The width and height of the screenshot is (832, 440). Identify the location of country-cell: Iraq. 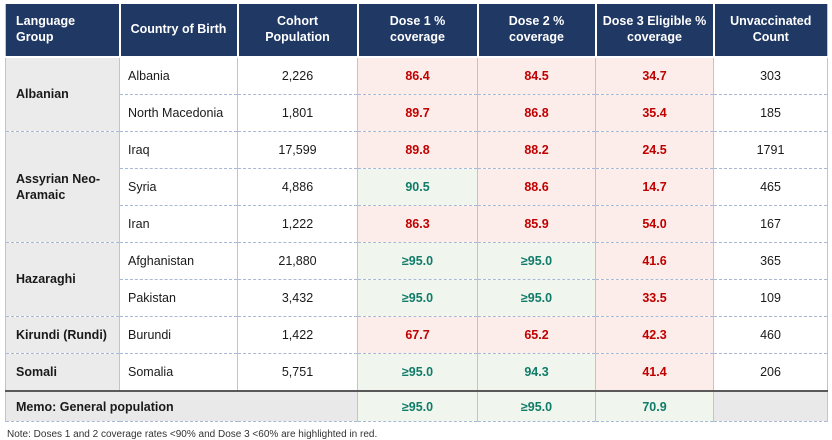
(178, 150).